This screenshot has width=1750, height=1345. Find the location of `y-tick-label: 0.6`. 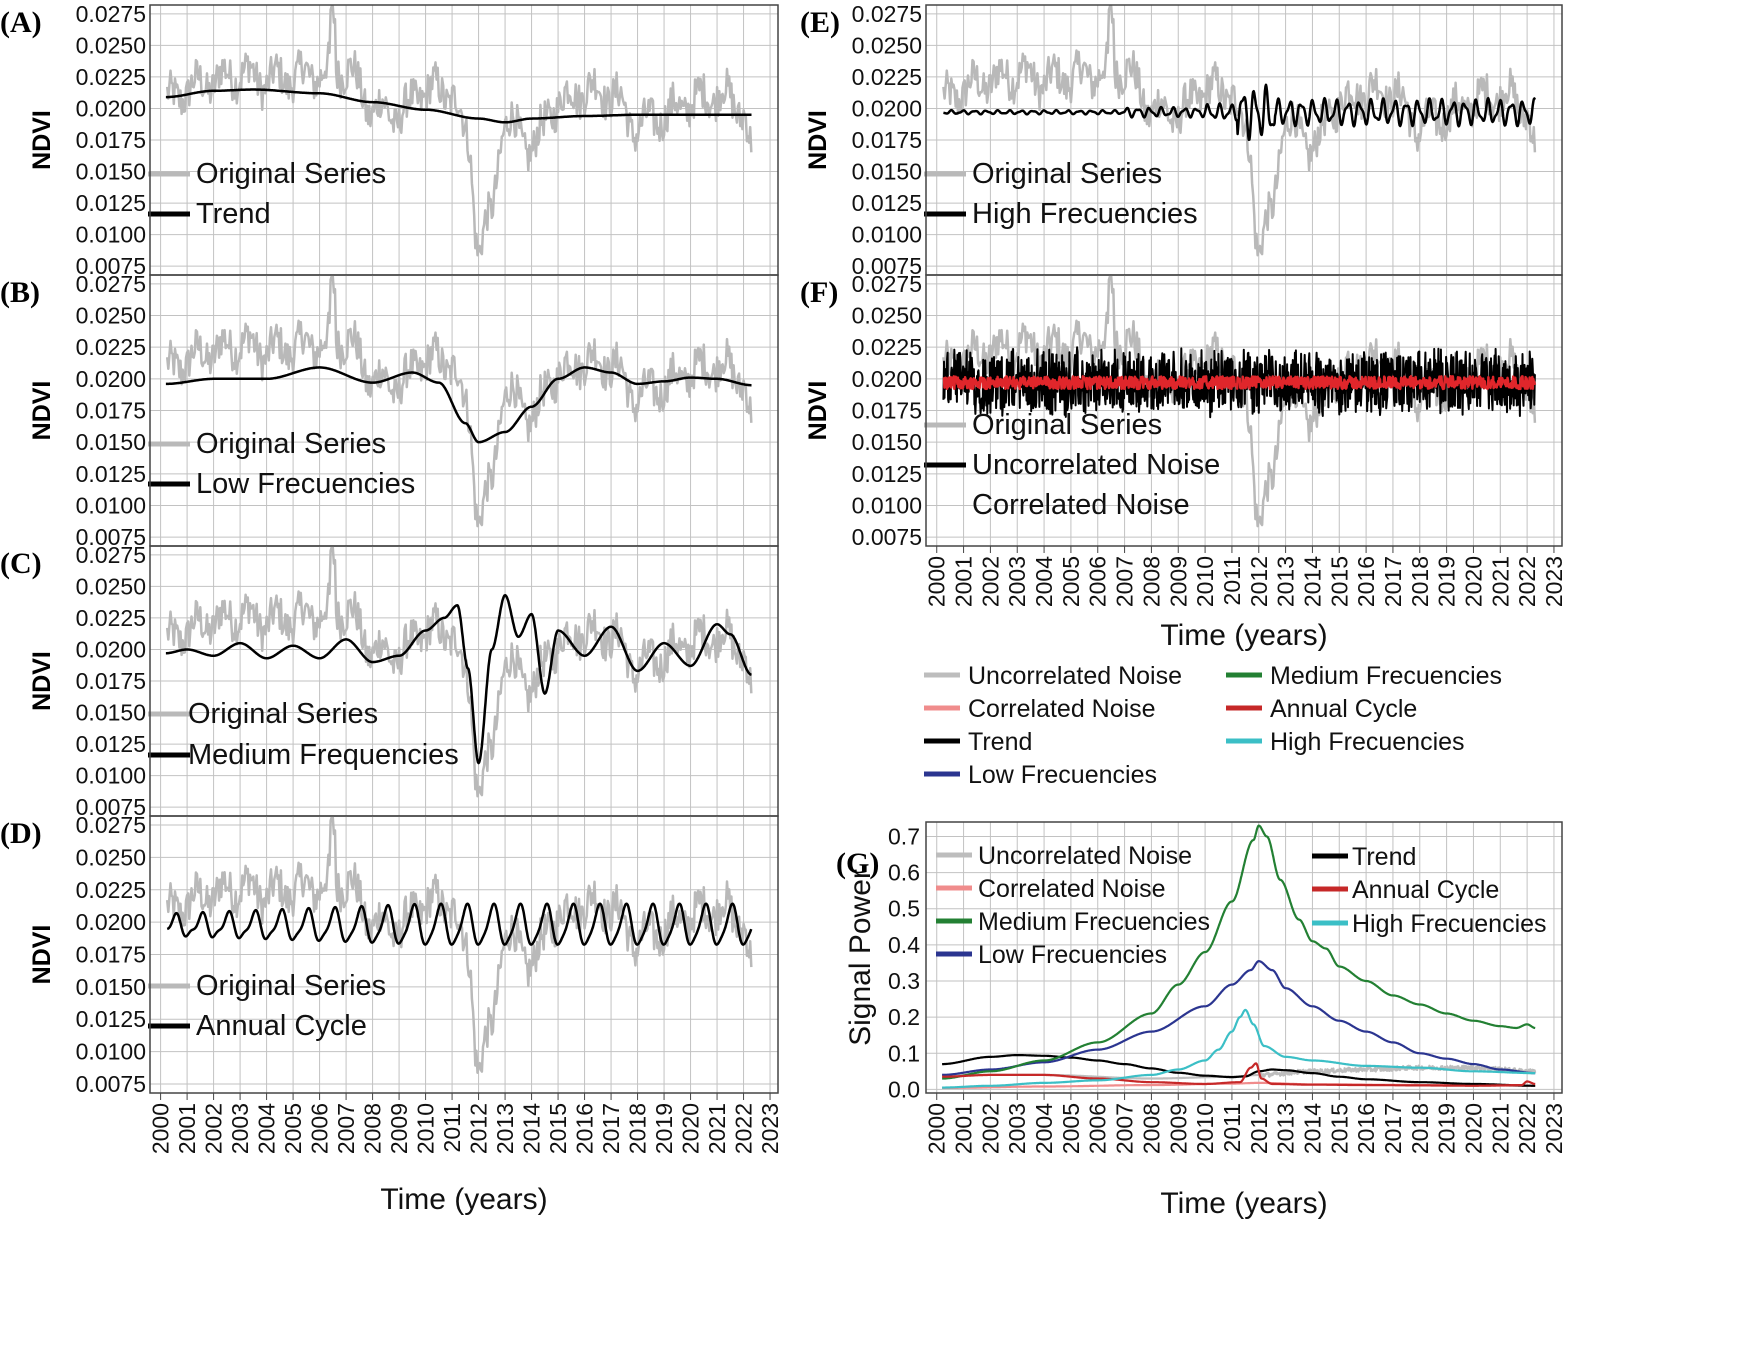

y-tick-label: 0.6 is located at coordinates (904, 873).